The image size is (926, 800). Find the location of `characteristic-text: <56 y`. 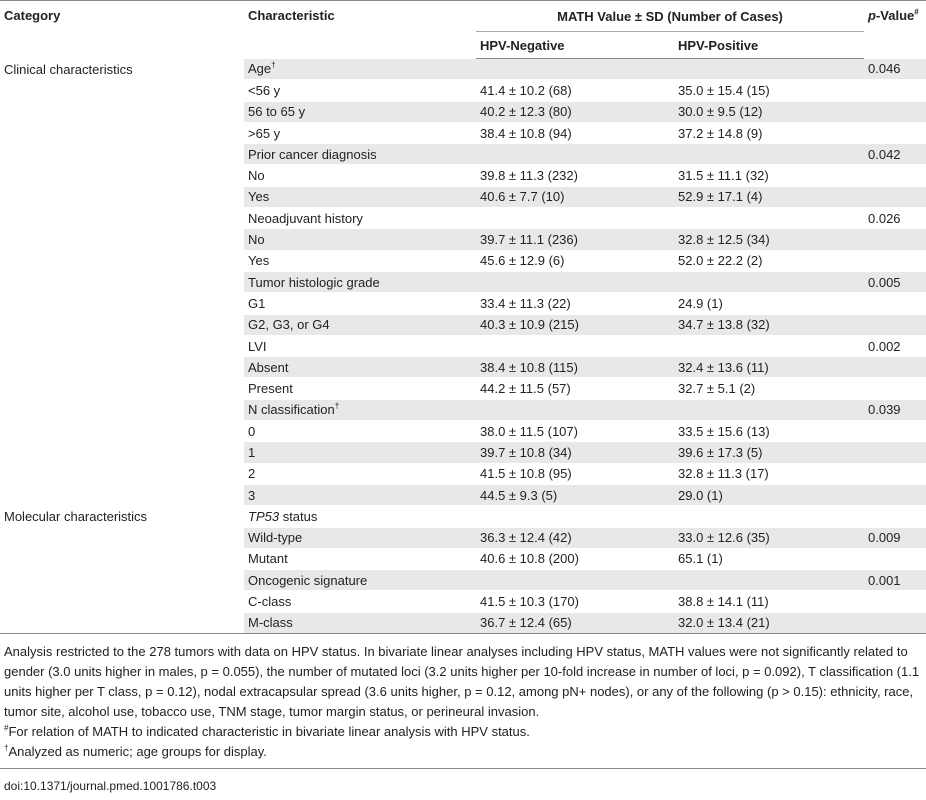

characteristic-text: <56 y is located at coordinates (264, 90).